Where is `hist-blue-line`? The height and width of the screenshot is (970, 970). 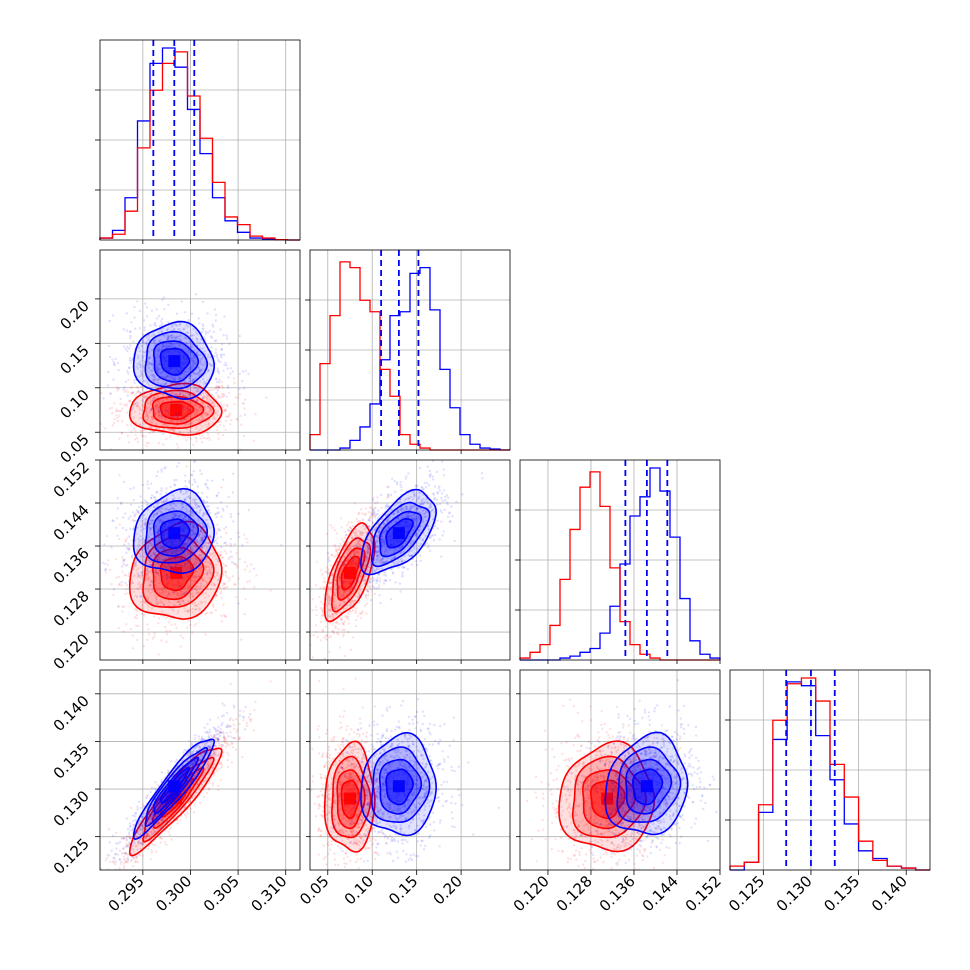
hist-blue-line is located at coordinates (620, 564).